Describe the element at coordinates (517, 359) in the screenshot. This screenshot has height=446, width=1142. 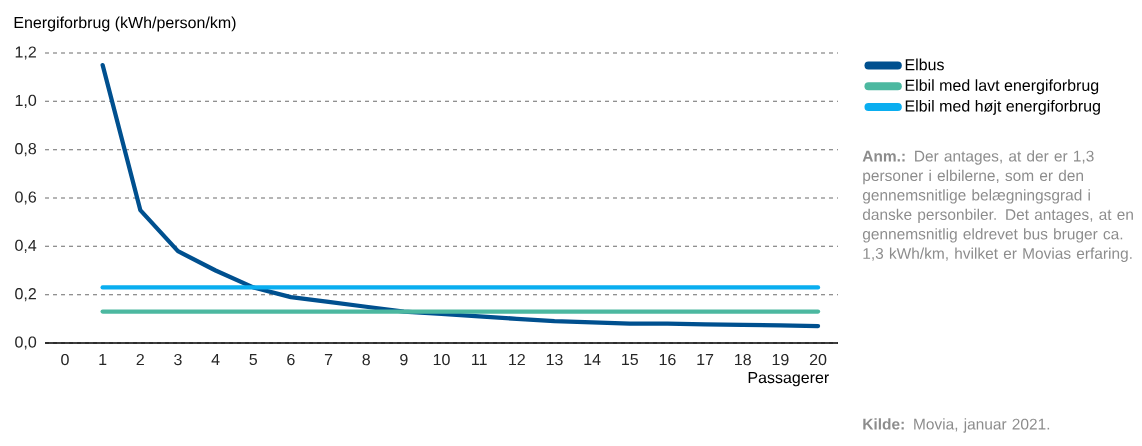
I see `x-tick-label: 12` at that location.